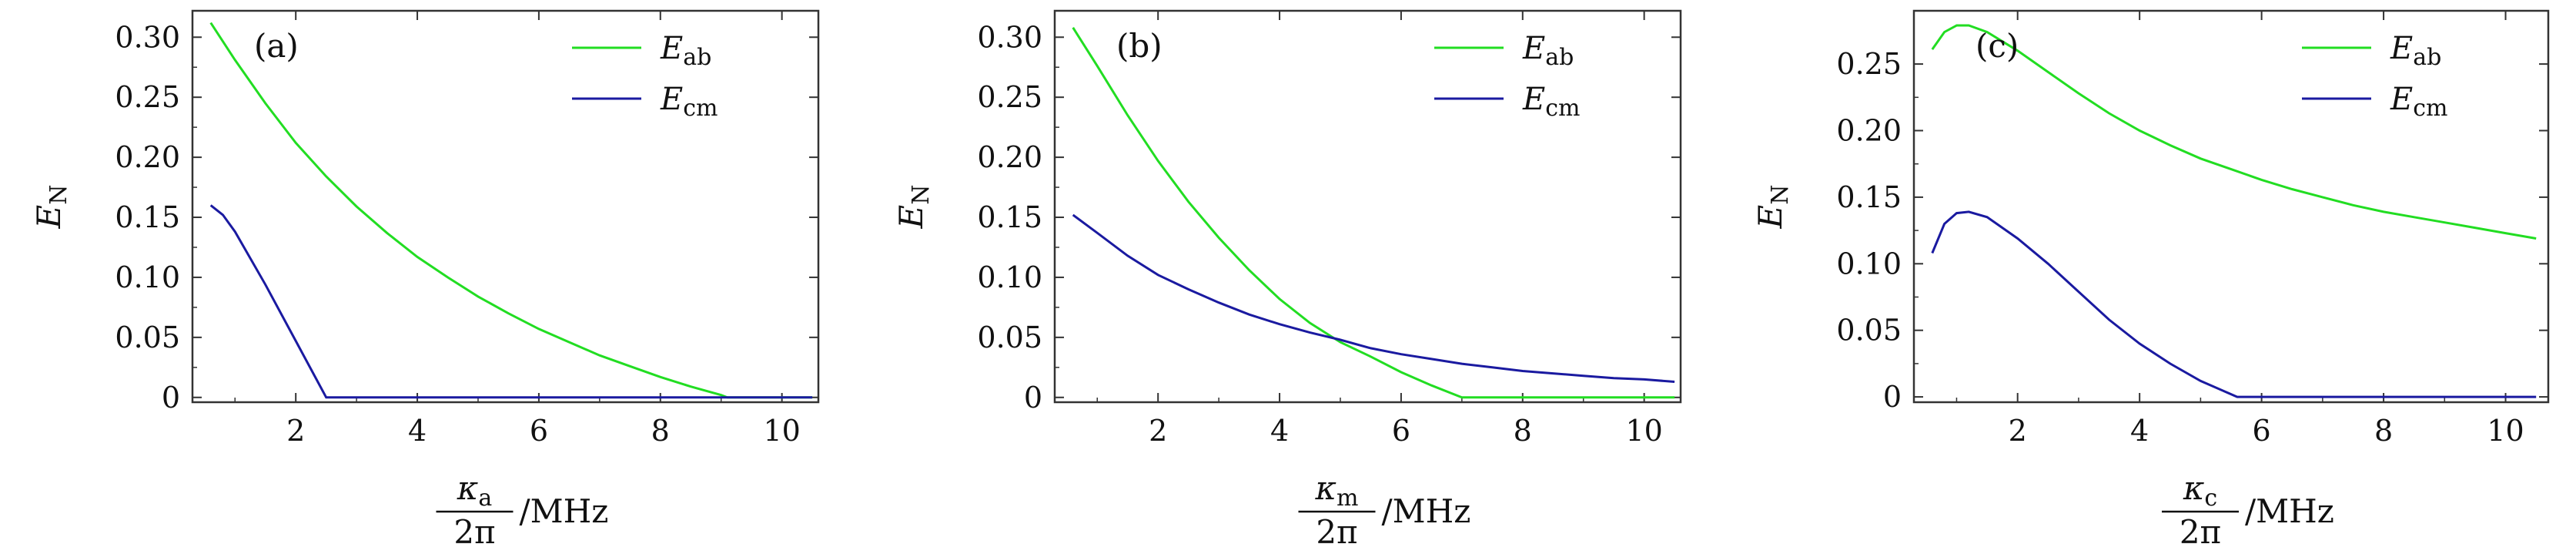  Describe the element at coordinates (475, 491) in the screenshot. I see `x-axis-label-numerator: κa` at that location.